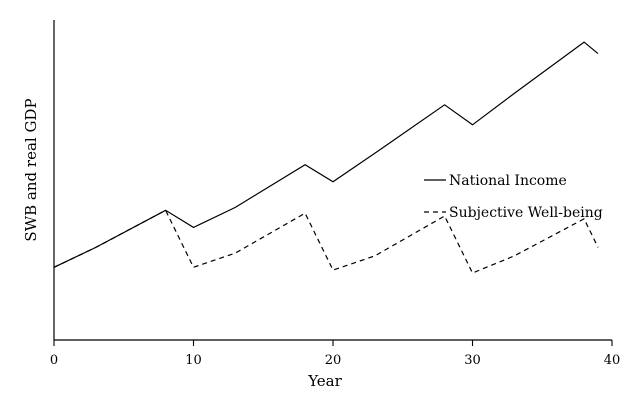 The image size is (637, 411). What do you see at coordinates (508, 181) in the screenshot?
I see `legend-label: National Income` at bounding box center [508, 181].